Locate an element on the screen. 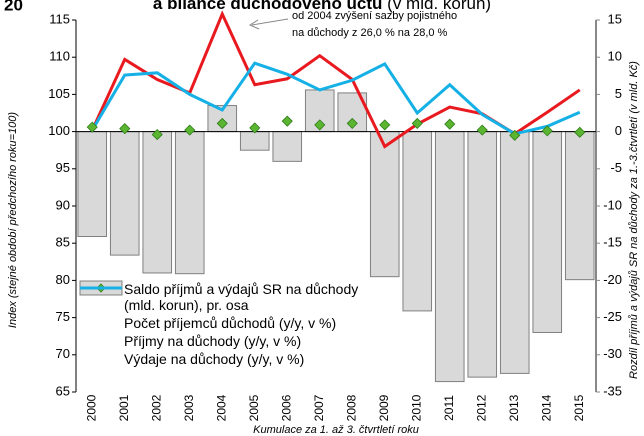 The height and width of the screenshot is (436, 644). y2-tick-label: -30 is located at coordinates (612, 353).